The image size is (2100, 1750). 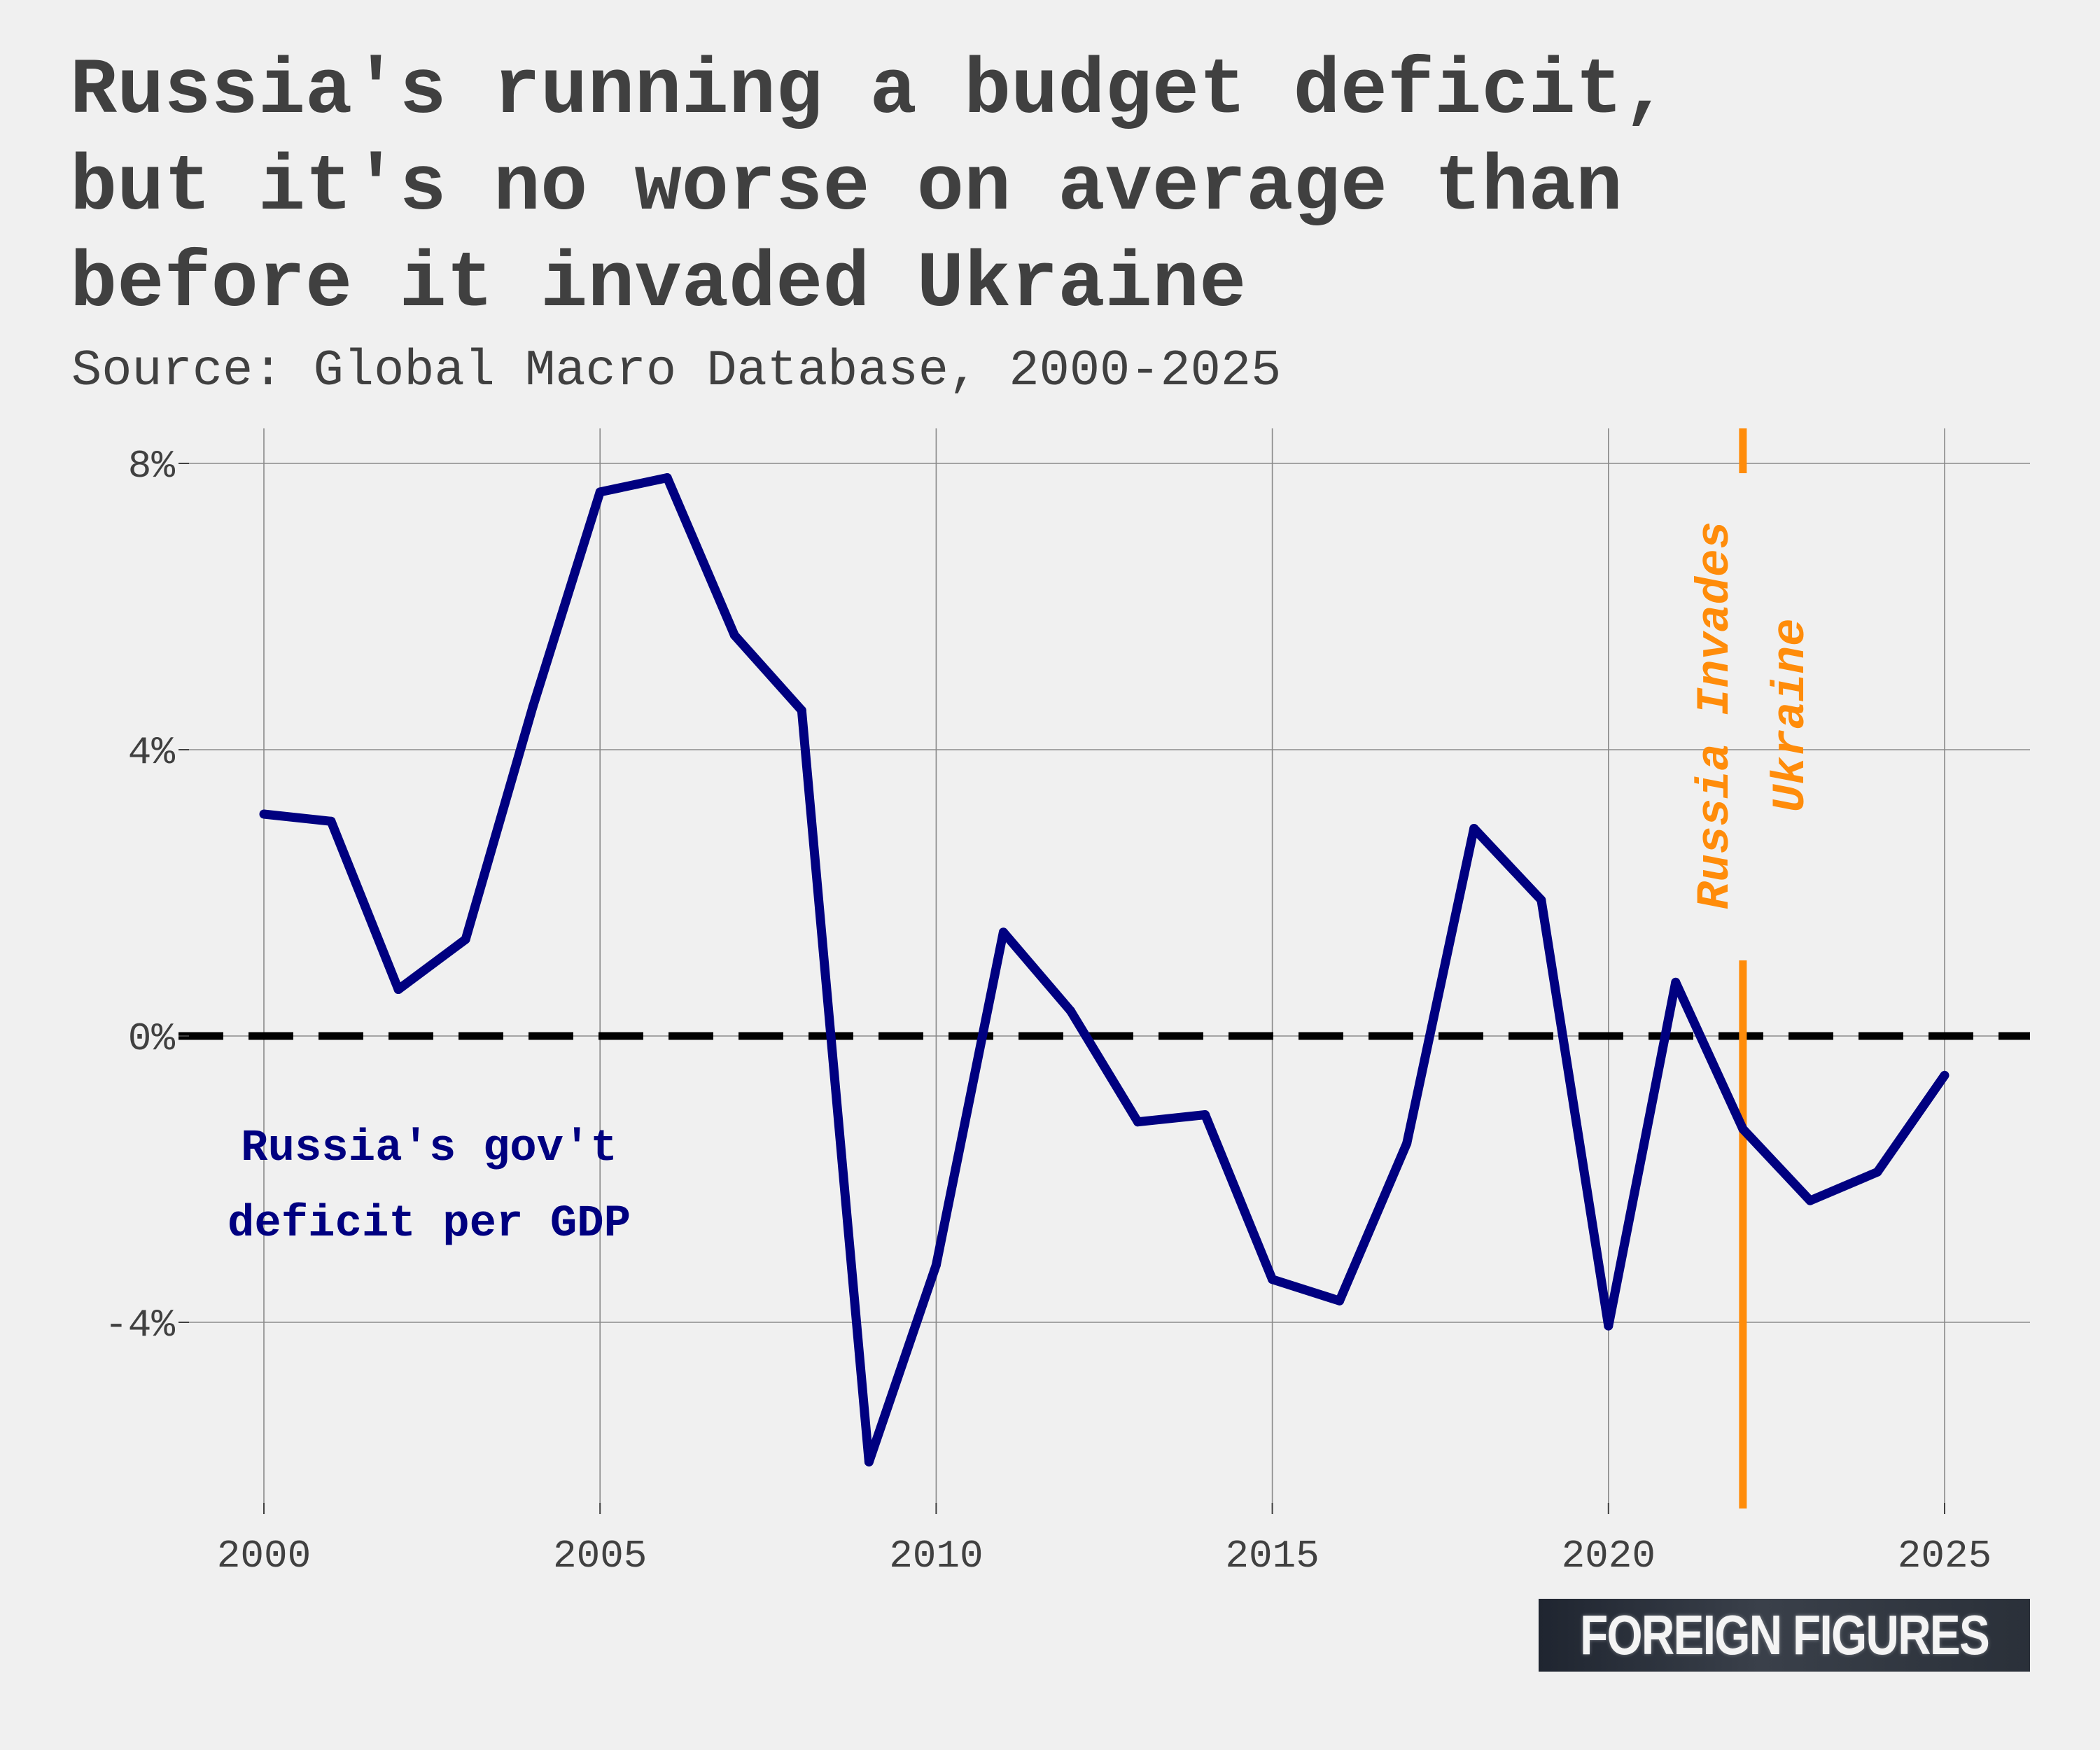 What do you see at coordinates (1743, 1129) in the screenshot?
I see `data-point-2022` at bounding box center [1743, 1129].